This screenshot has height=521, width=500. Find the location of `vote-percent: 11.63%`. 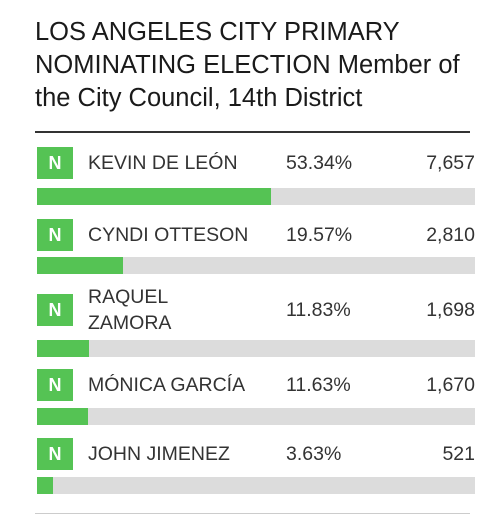

vote-percent: 11.63% is located at coordinates (318, 385).